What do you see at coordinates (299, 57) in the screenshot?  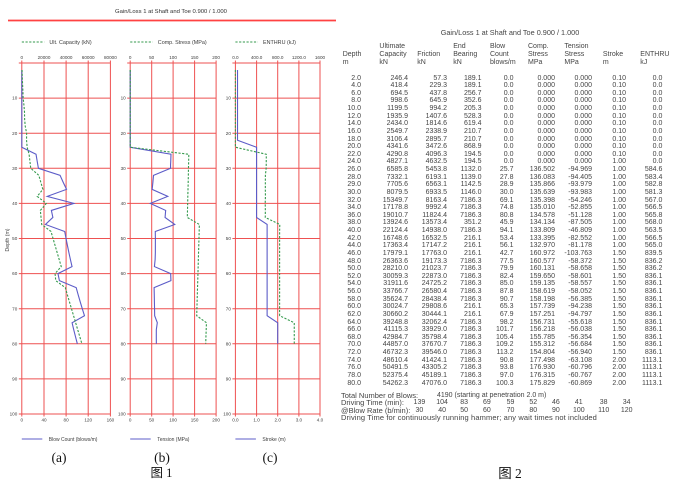 I see `svg-text: 1200.0` at bounding box center [299, 57].